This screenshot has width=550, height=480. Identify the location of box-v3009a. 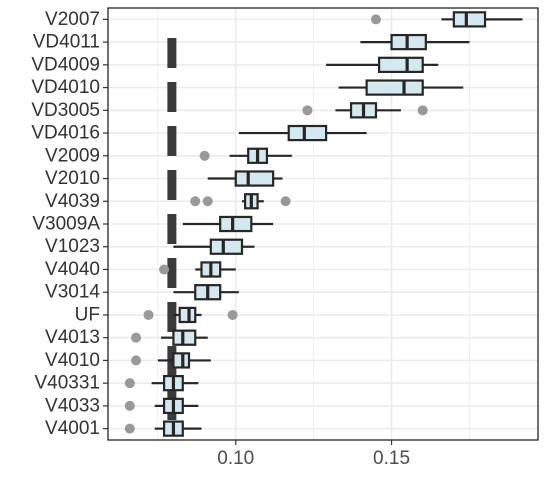
(228, 224).